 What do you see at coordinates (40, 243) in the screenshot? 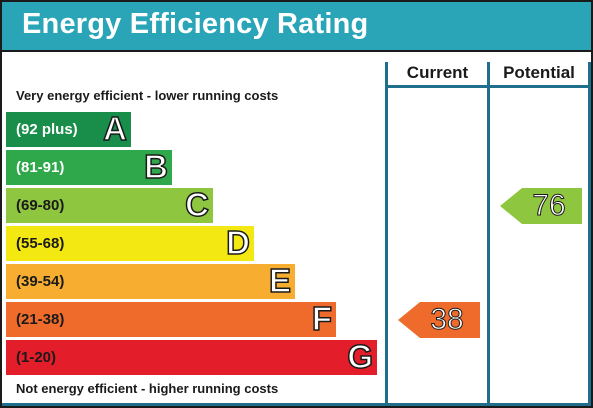
I see `band-range-label: (55-68)` at bounding box center [40, 243].